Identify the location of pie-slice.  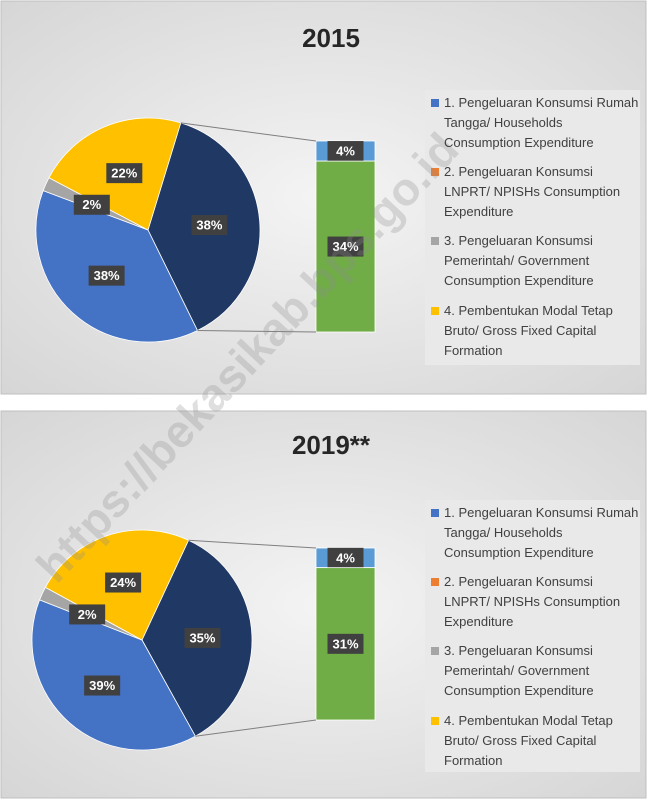
(113, 675).